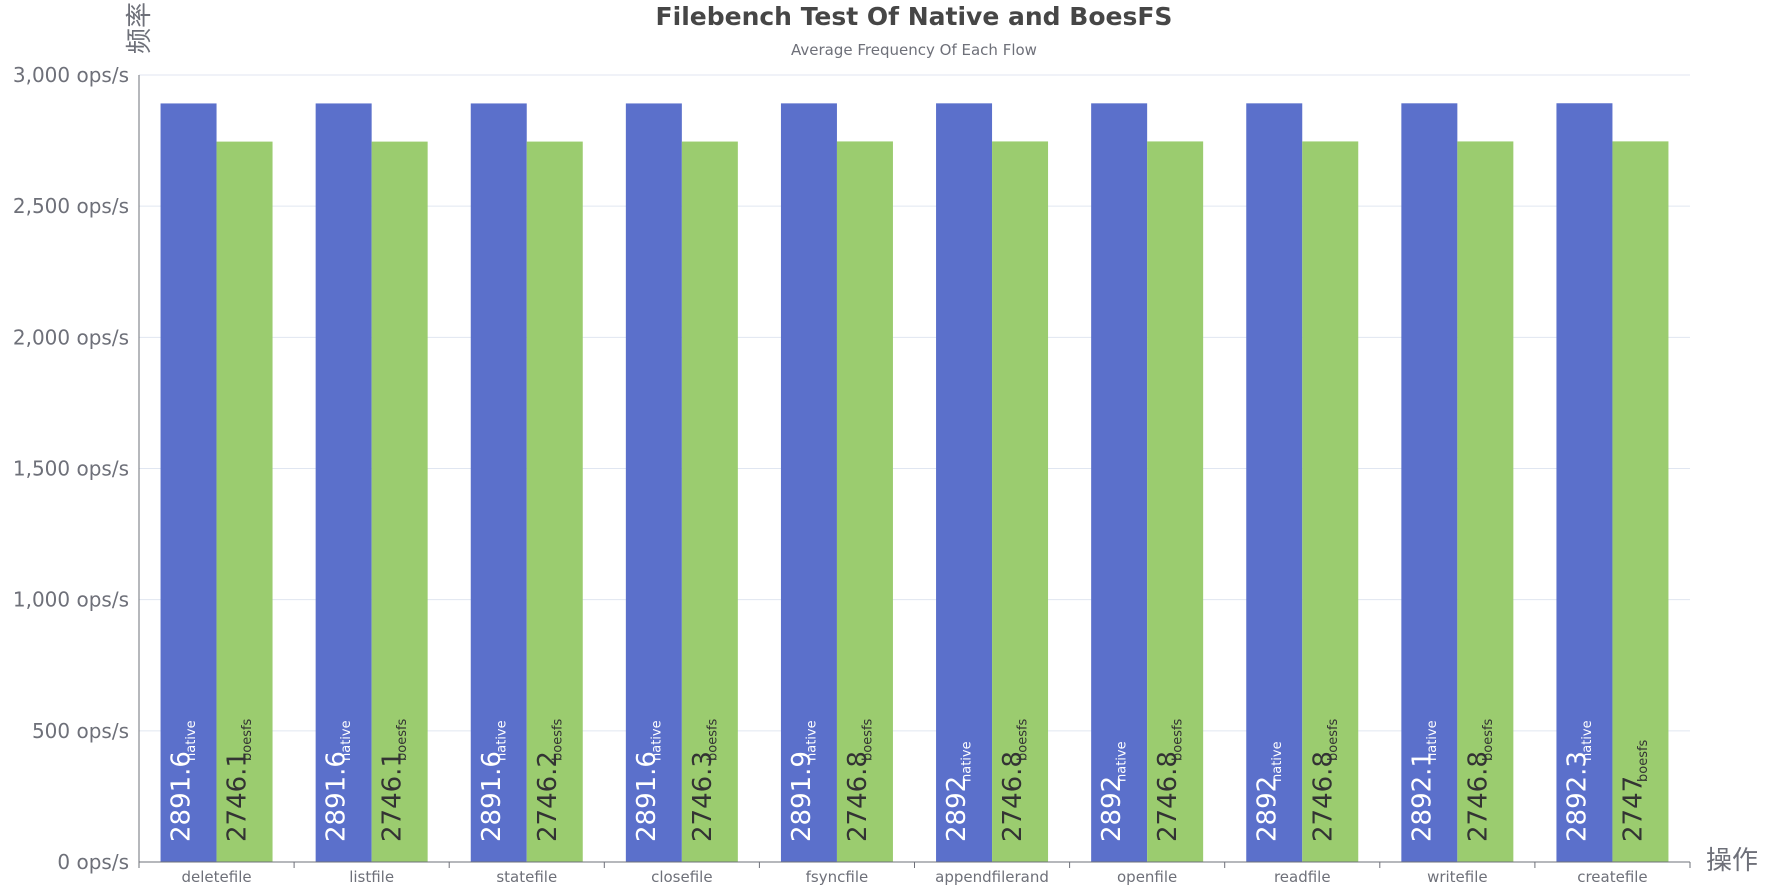 Image resolution: width=1784 pixels, height=888 pixels. What do you see at coordinates (343, 482) in the screenshot?
I see `bar-native-listfile` at bounding box center [343, 482].